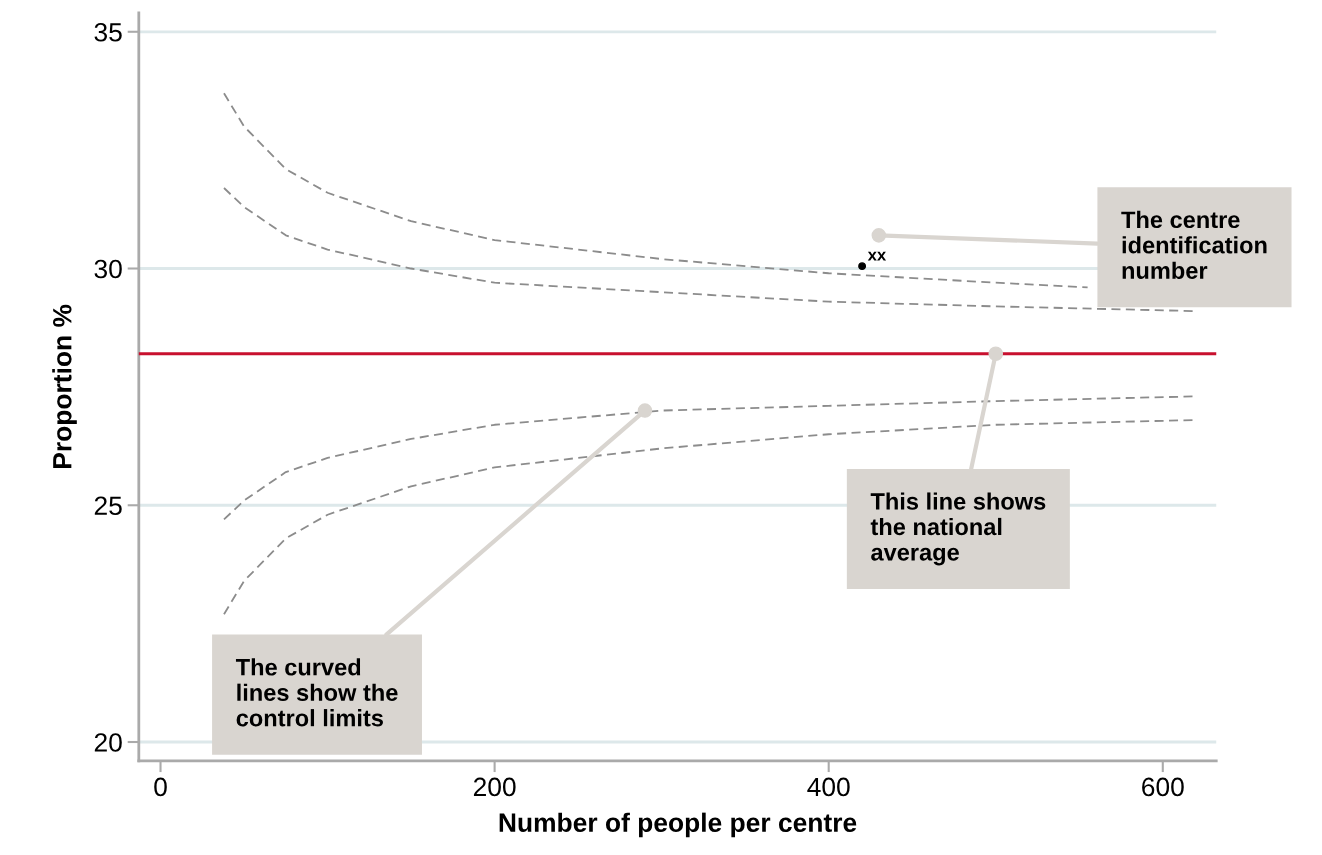 The image size is (1322, 855). I want to click on y-tick-label: 30, so click(108, 269).